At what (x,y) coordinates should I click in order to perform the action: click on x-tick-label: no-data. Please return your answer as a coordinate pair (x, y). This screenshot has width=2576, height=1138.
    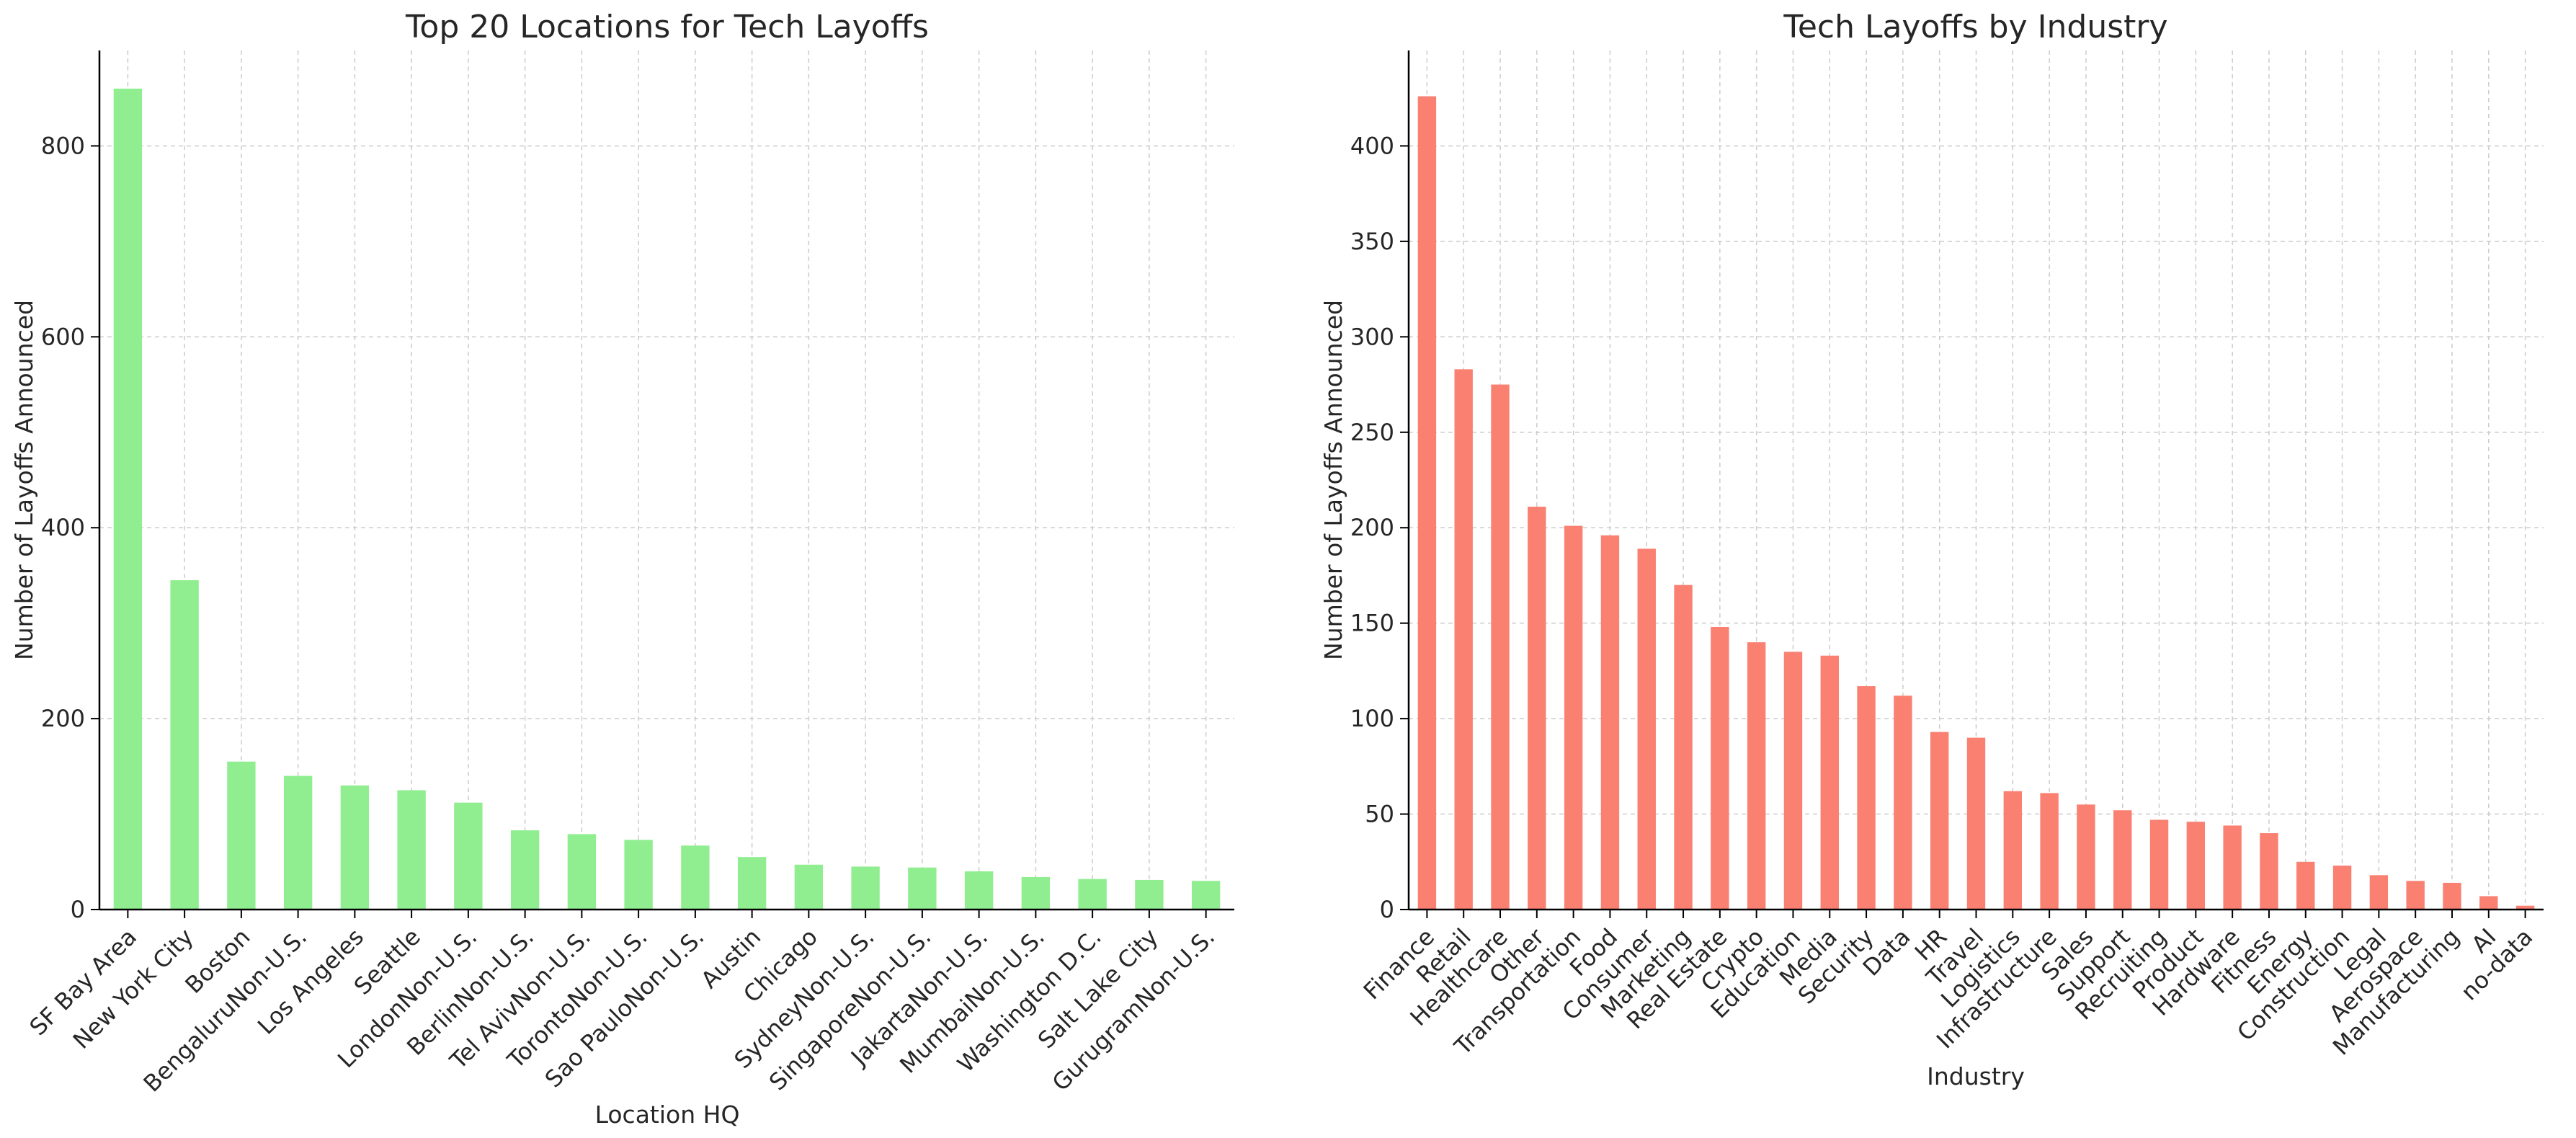
    Looking at the image, I should click on (2497, 964).